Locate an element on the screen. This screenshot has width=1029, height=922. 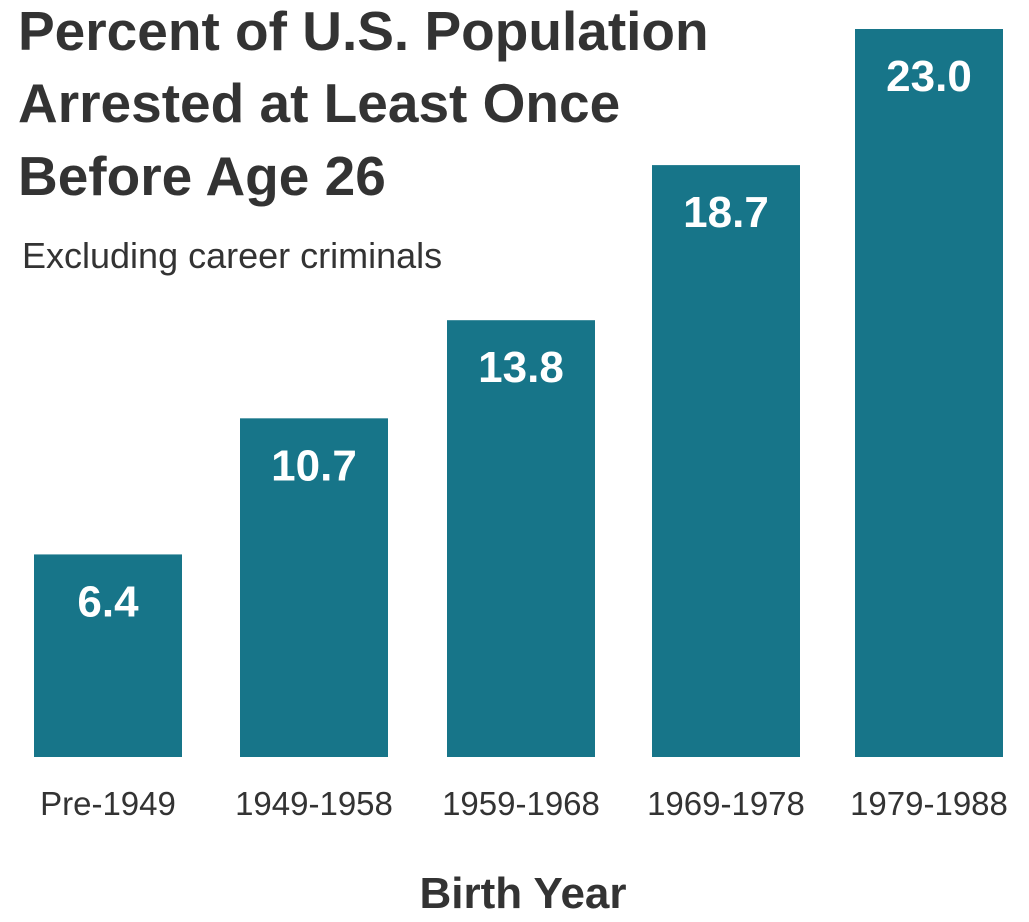
bar-value-label: 23.0 is located at coordinates (929, 76).